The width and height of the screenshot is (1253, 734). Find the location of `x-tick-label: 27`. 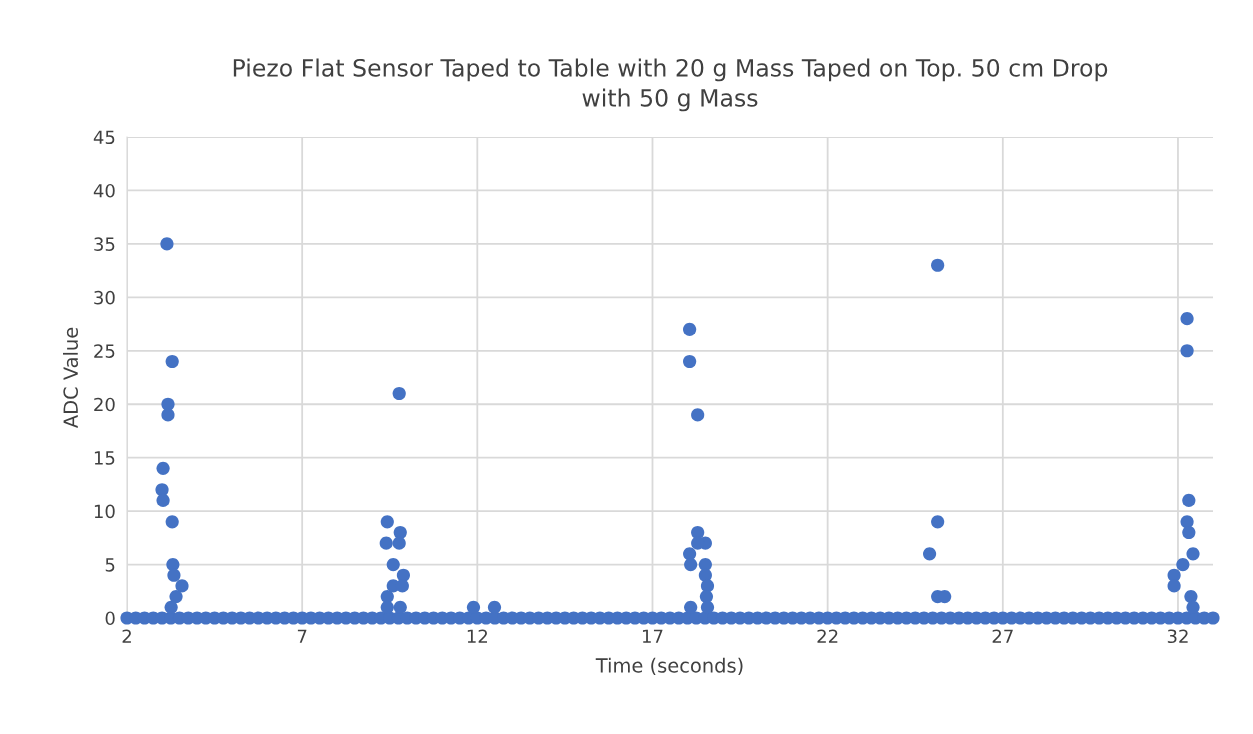

x-tick-label: 27 is located at coordinates (1002, 636).